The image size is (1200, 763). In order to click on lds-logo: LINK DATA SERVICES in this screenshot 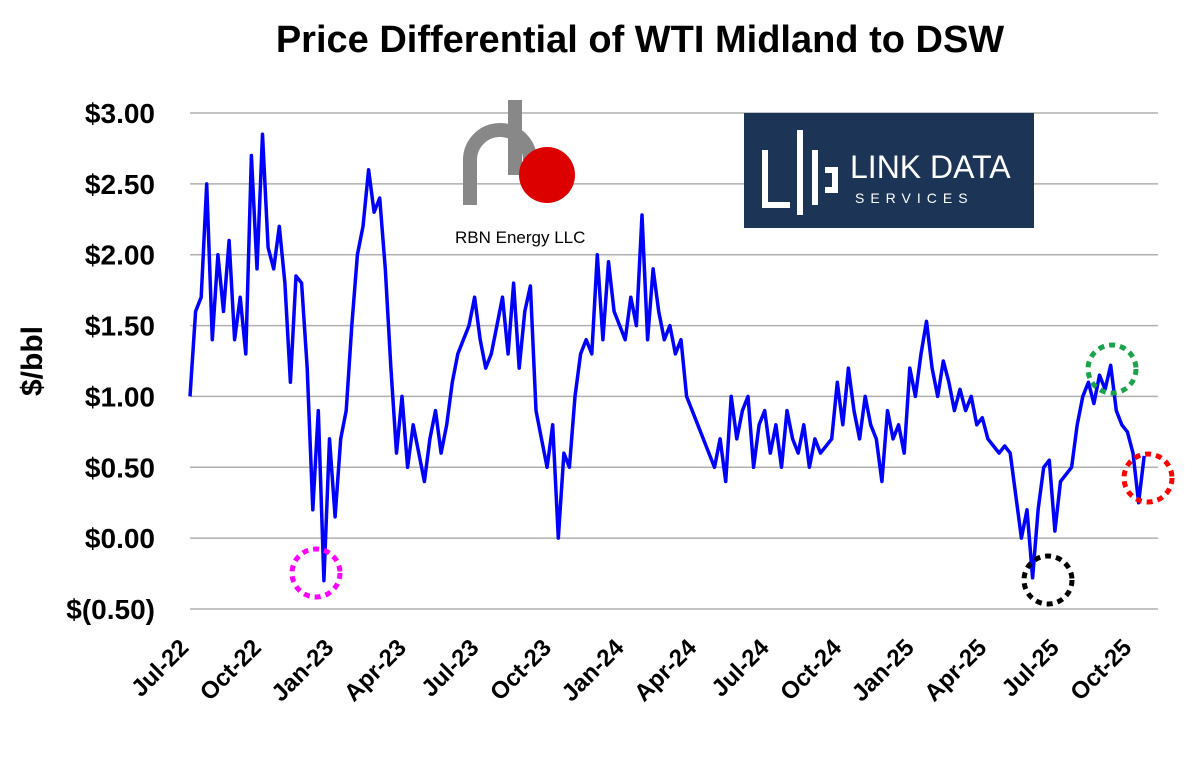, I will do `click(889, 170)`.